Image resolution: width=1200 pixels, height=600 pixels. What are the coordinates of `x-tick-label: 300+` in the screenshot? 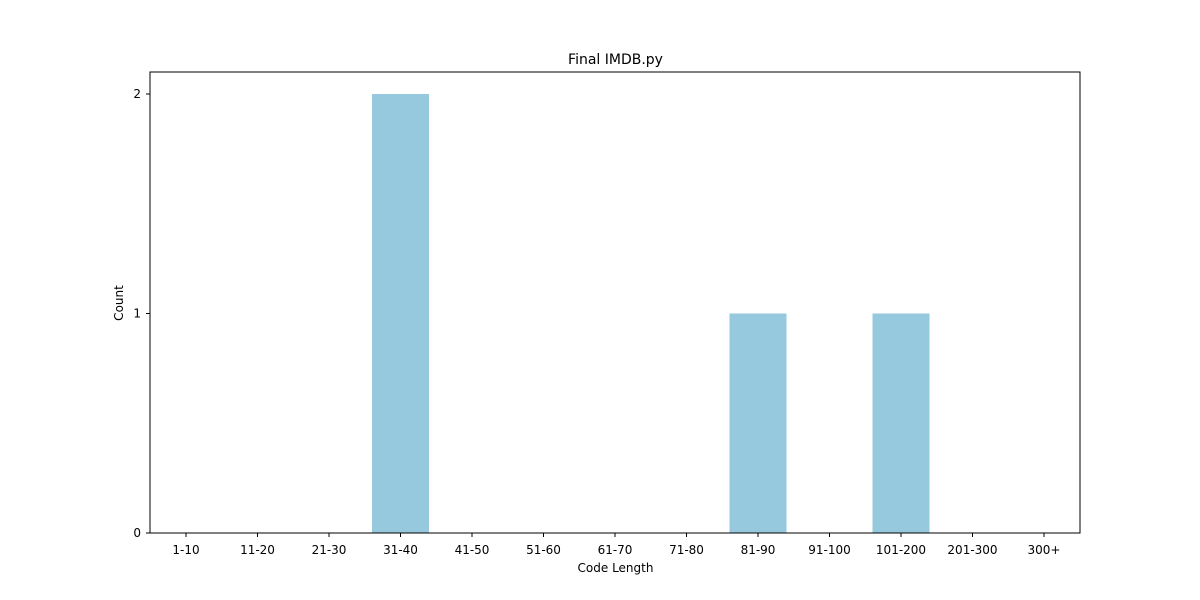 It's located at (1044, 550).